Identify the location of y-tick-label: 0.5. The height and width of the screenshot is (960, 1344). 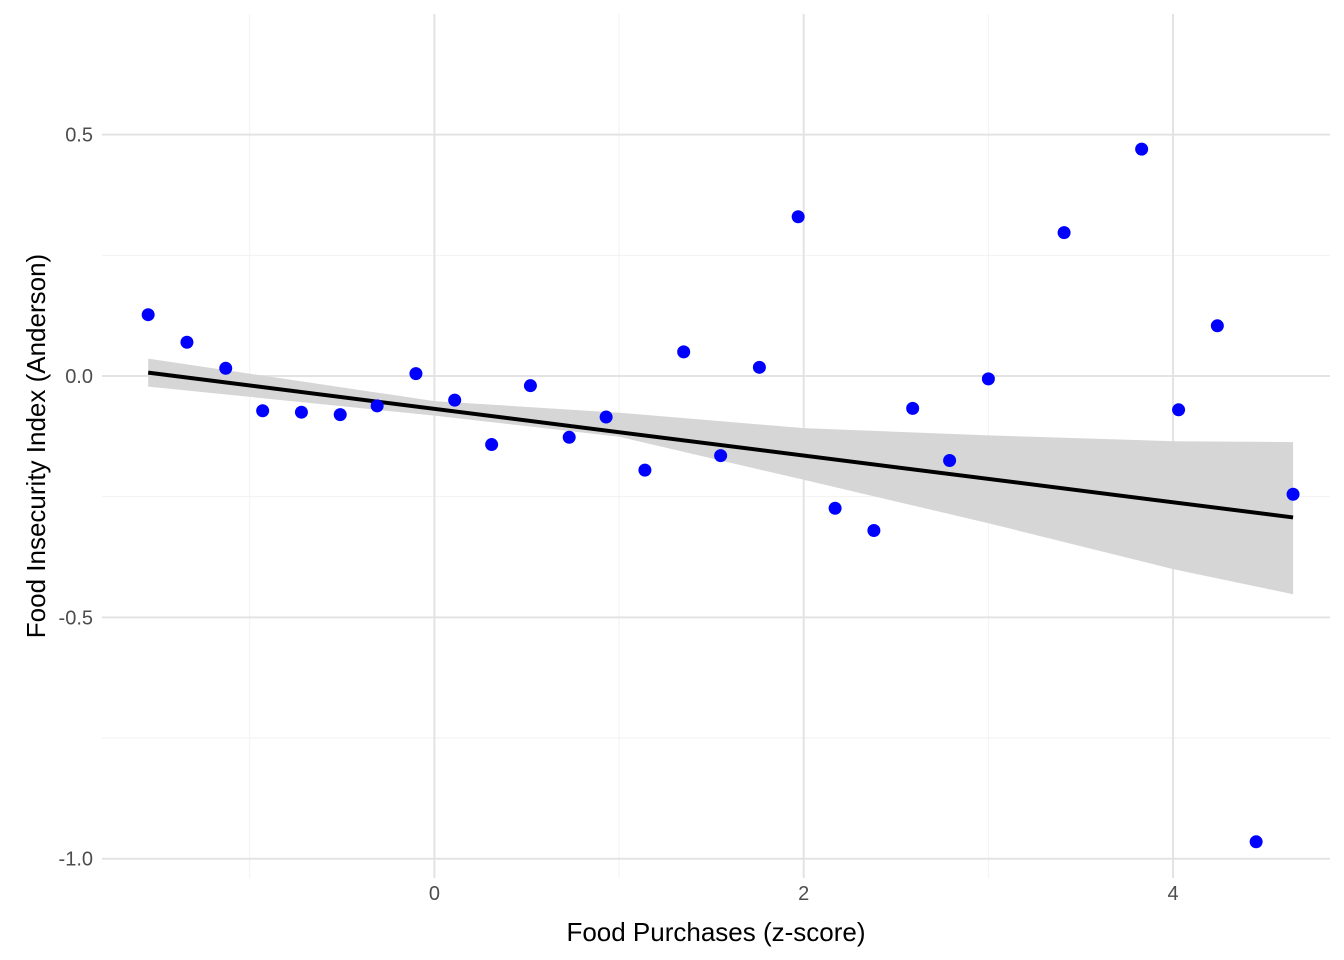
(79, 136).